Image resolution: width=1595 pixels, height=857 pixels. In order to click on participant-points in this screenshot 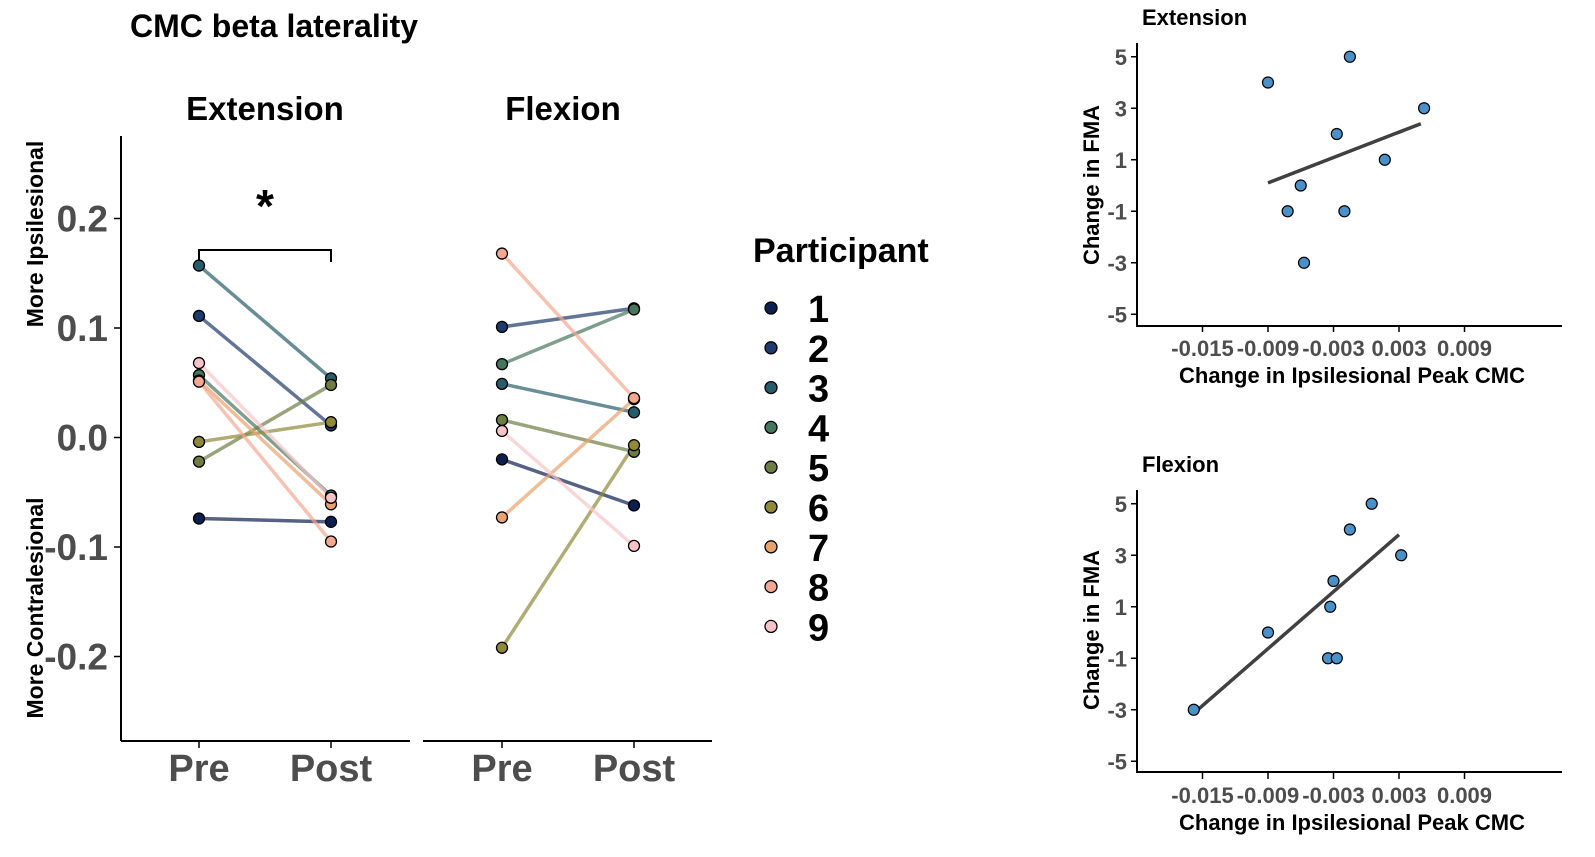, I will do `click(416, 450)`.